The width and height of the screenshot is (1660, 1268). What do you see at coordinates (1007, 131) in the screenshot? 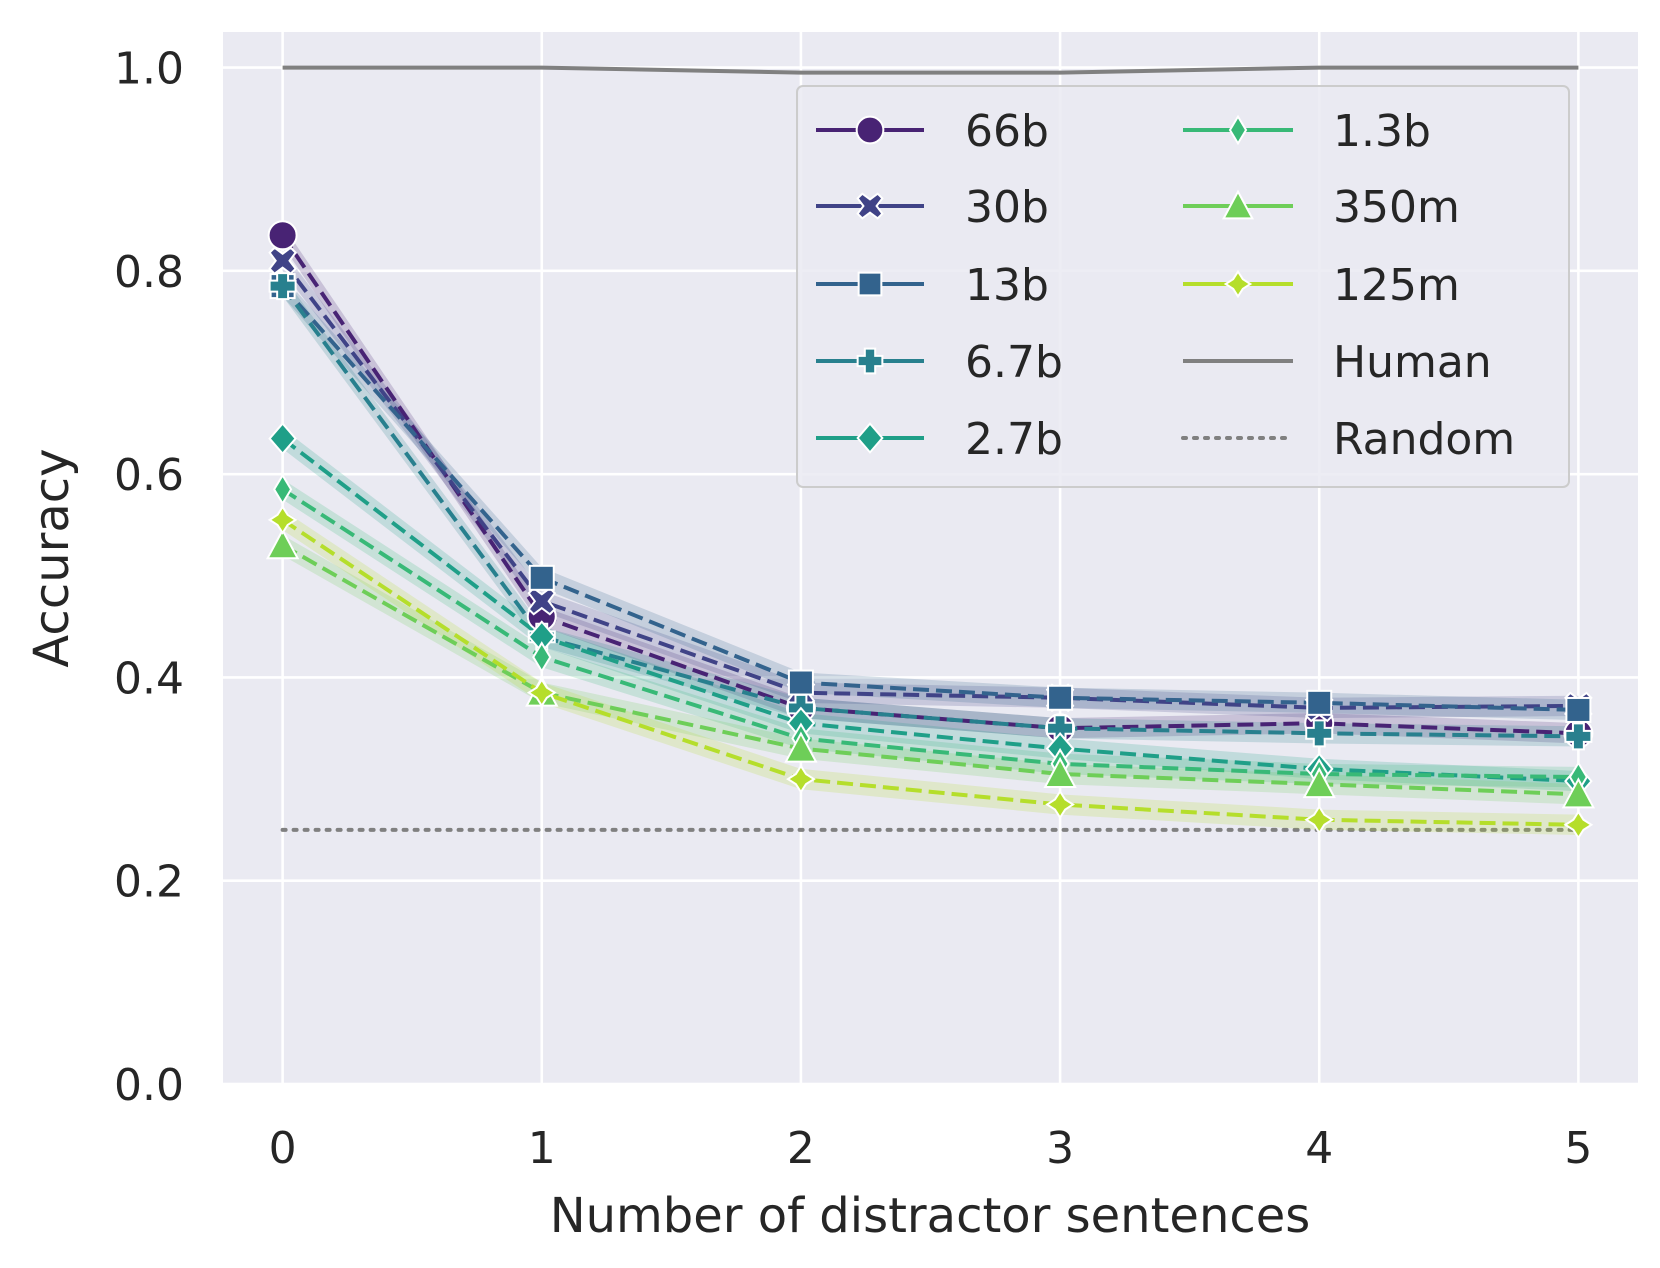
I see `legend-label: 66b` at bounding box center [1007, 131].